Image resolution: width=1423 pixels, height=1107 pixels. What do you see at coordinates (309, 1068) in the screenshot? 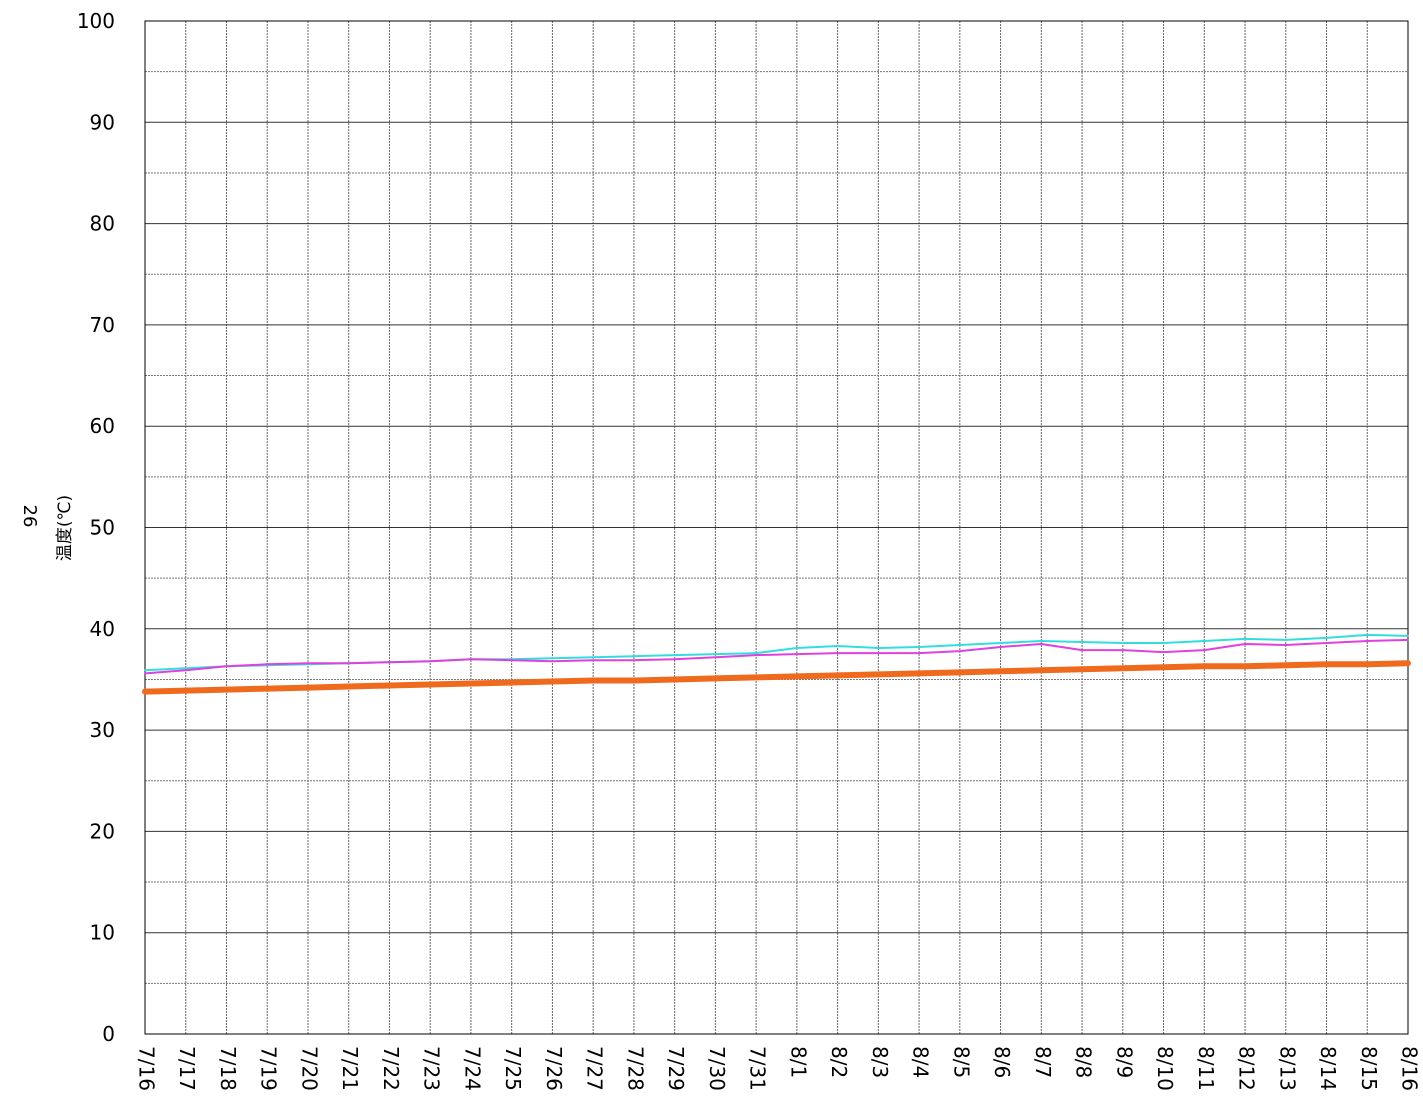
I see `x-tick-label: 7/20` at bounding box center [309, 1068].